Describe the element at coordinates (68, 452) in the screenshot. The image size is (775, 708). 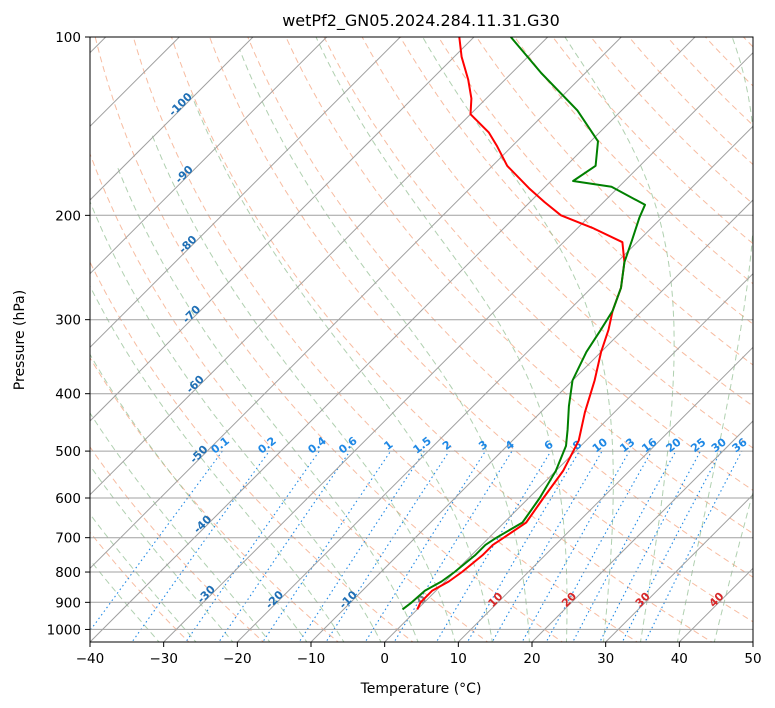
I see `y-tick-label: 500` at that location.